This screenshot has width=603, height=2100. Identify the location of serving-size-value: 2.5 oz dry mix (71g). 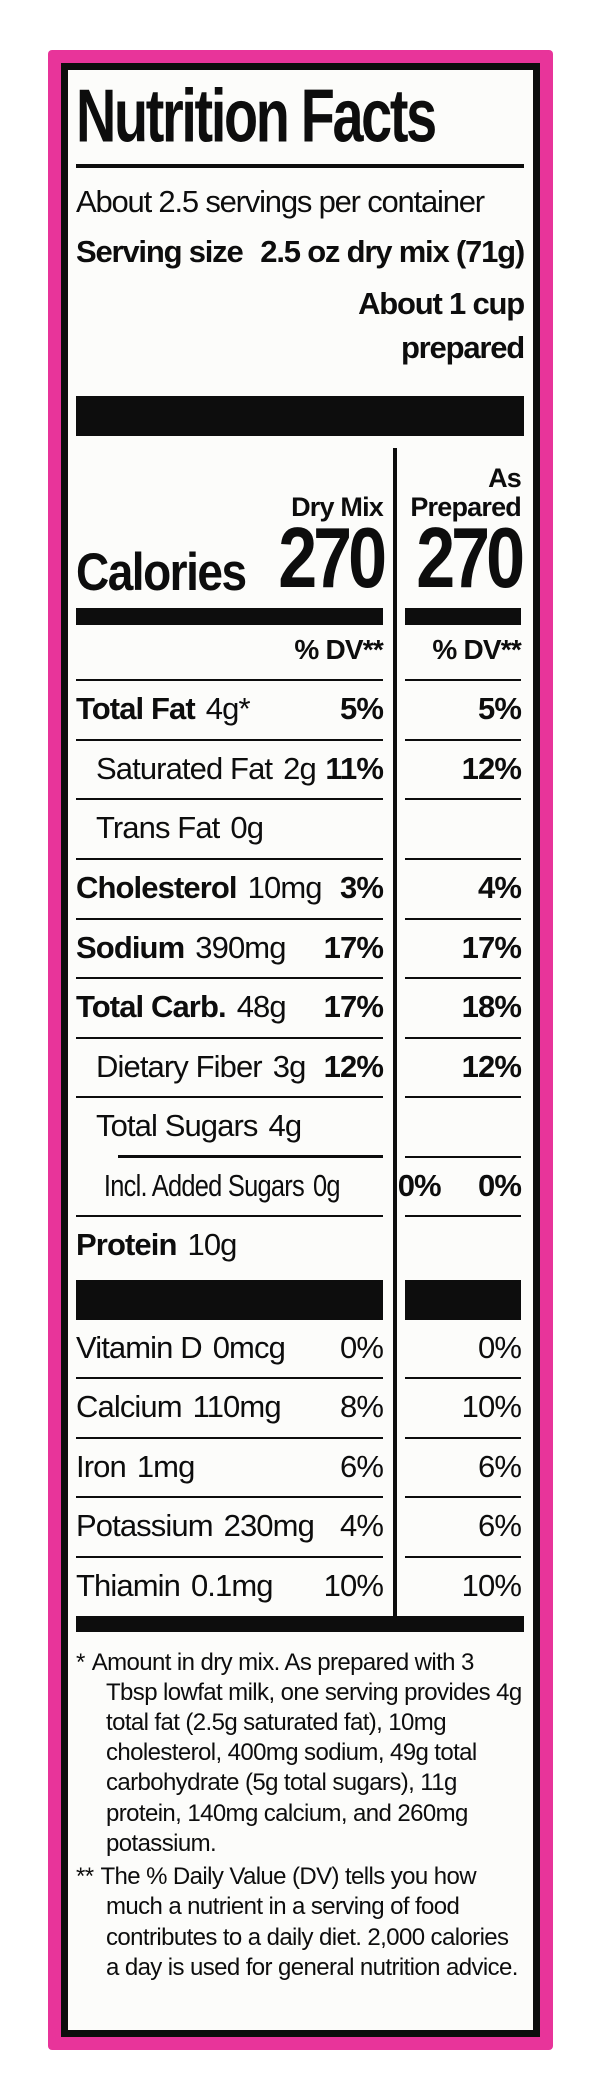
(392, 251).